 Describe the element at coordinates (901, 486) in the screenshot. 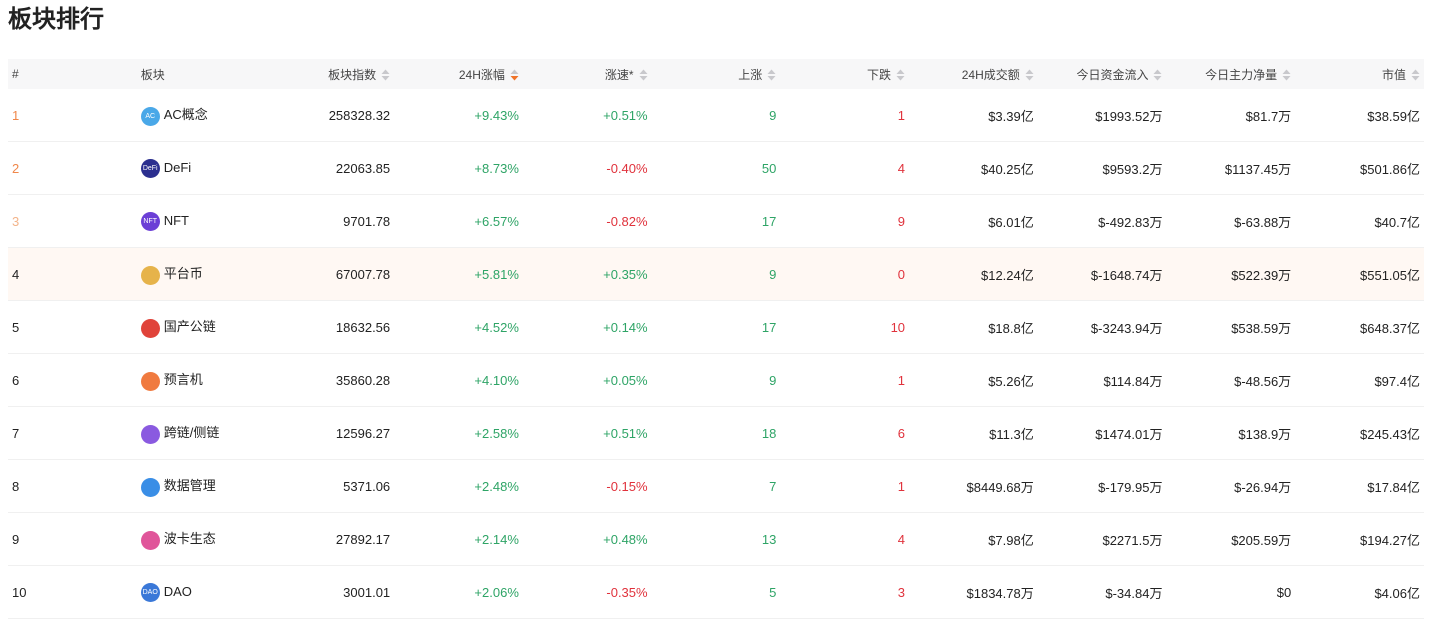

I see `value: 1` at that location.